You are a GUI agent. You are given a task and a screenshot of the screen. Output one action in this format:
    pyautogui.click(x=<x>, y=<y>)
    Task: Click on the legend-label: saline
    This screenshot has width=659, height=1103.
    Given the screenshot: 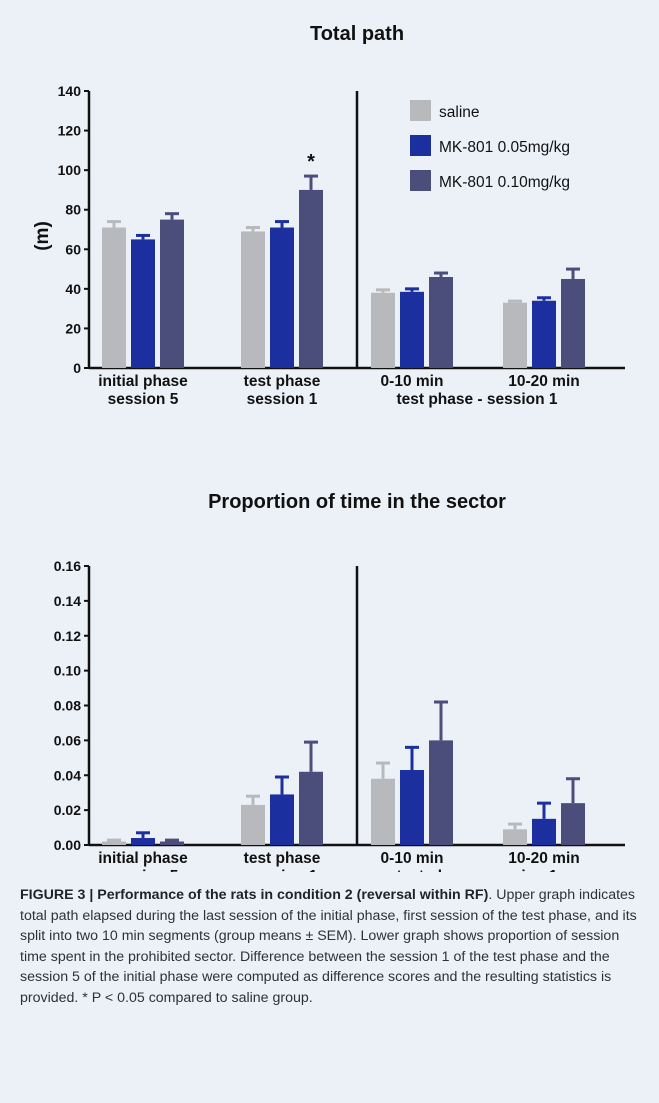 What is the action you would take?
    pyautogui.click(x=459, y=112)
    